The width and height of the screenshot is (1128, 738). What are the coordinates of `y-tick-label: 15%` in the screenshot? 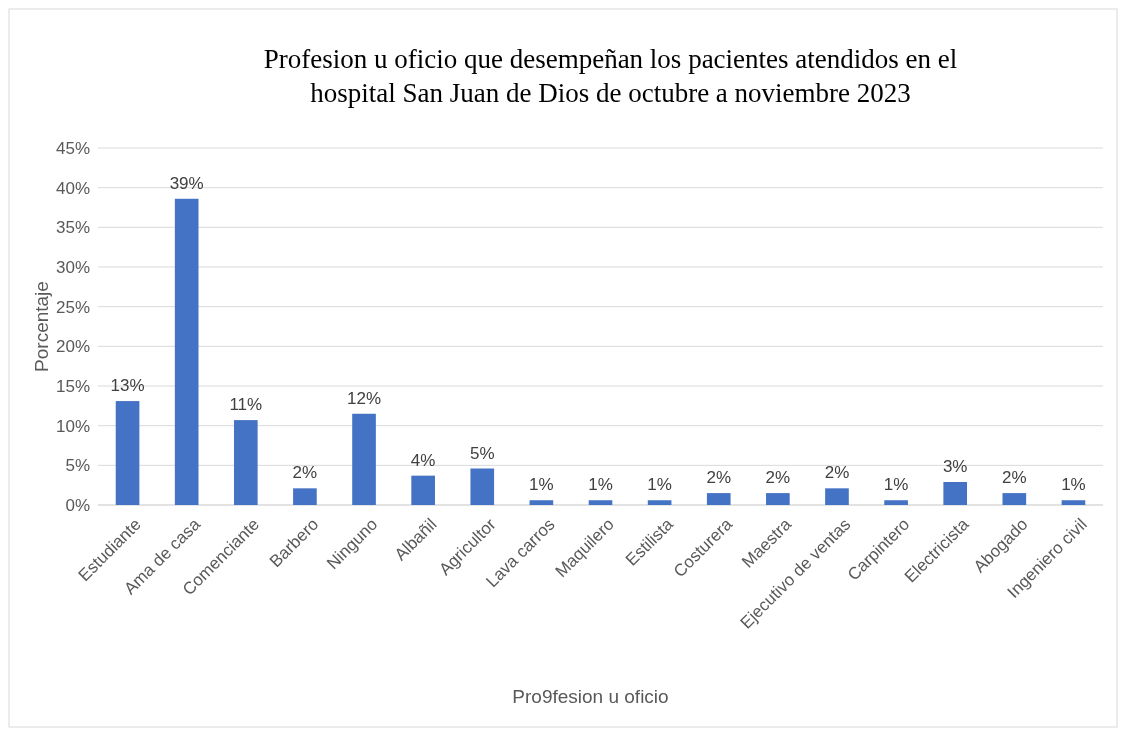 It's located at (72, 386).